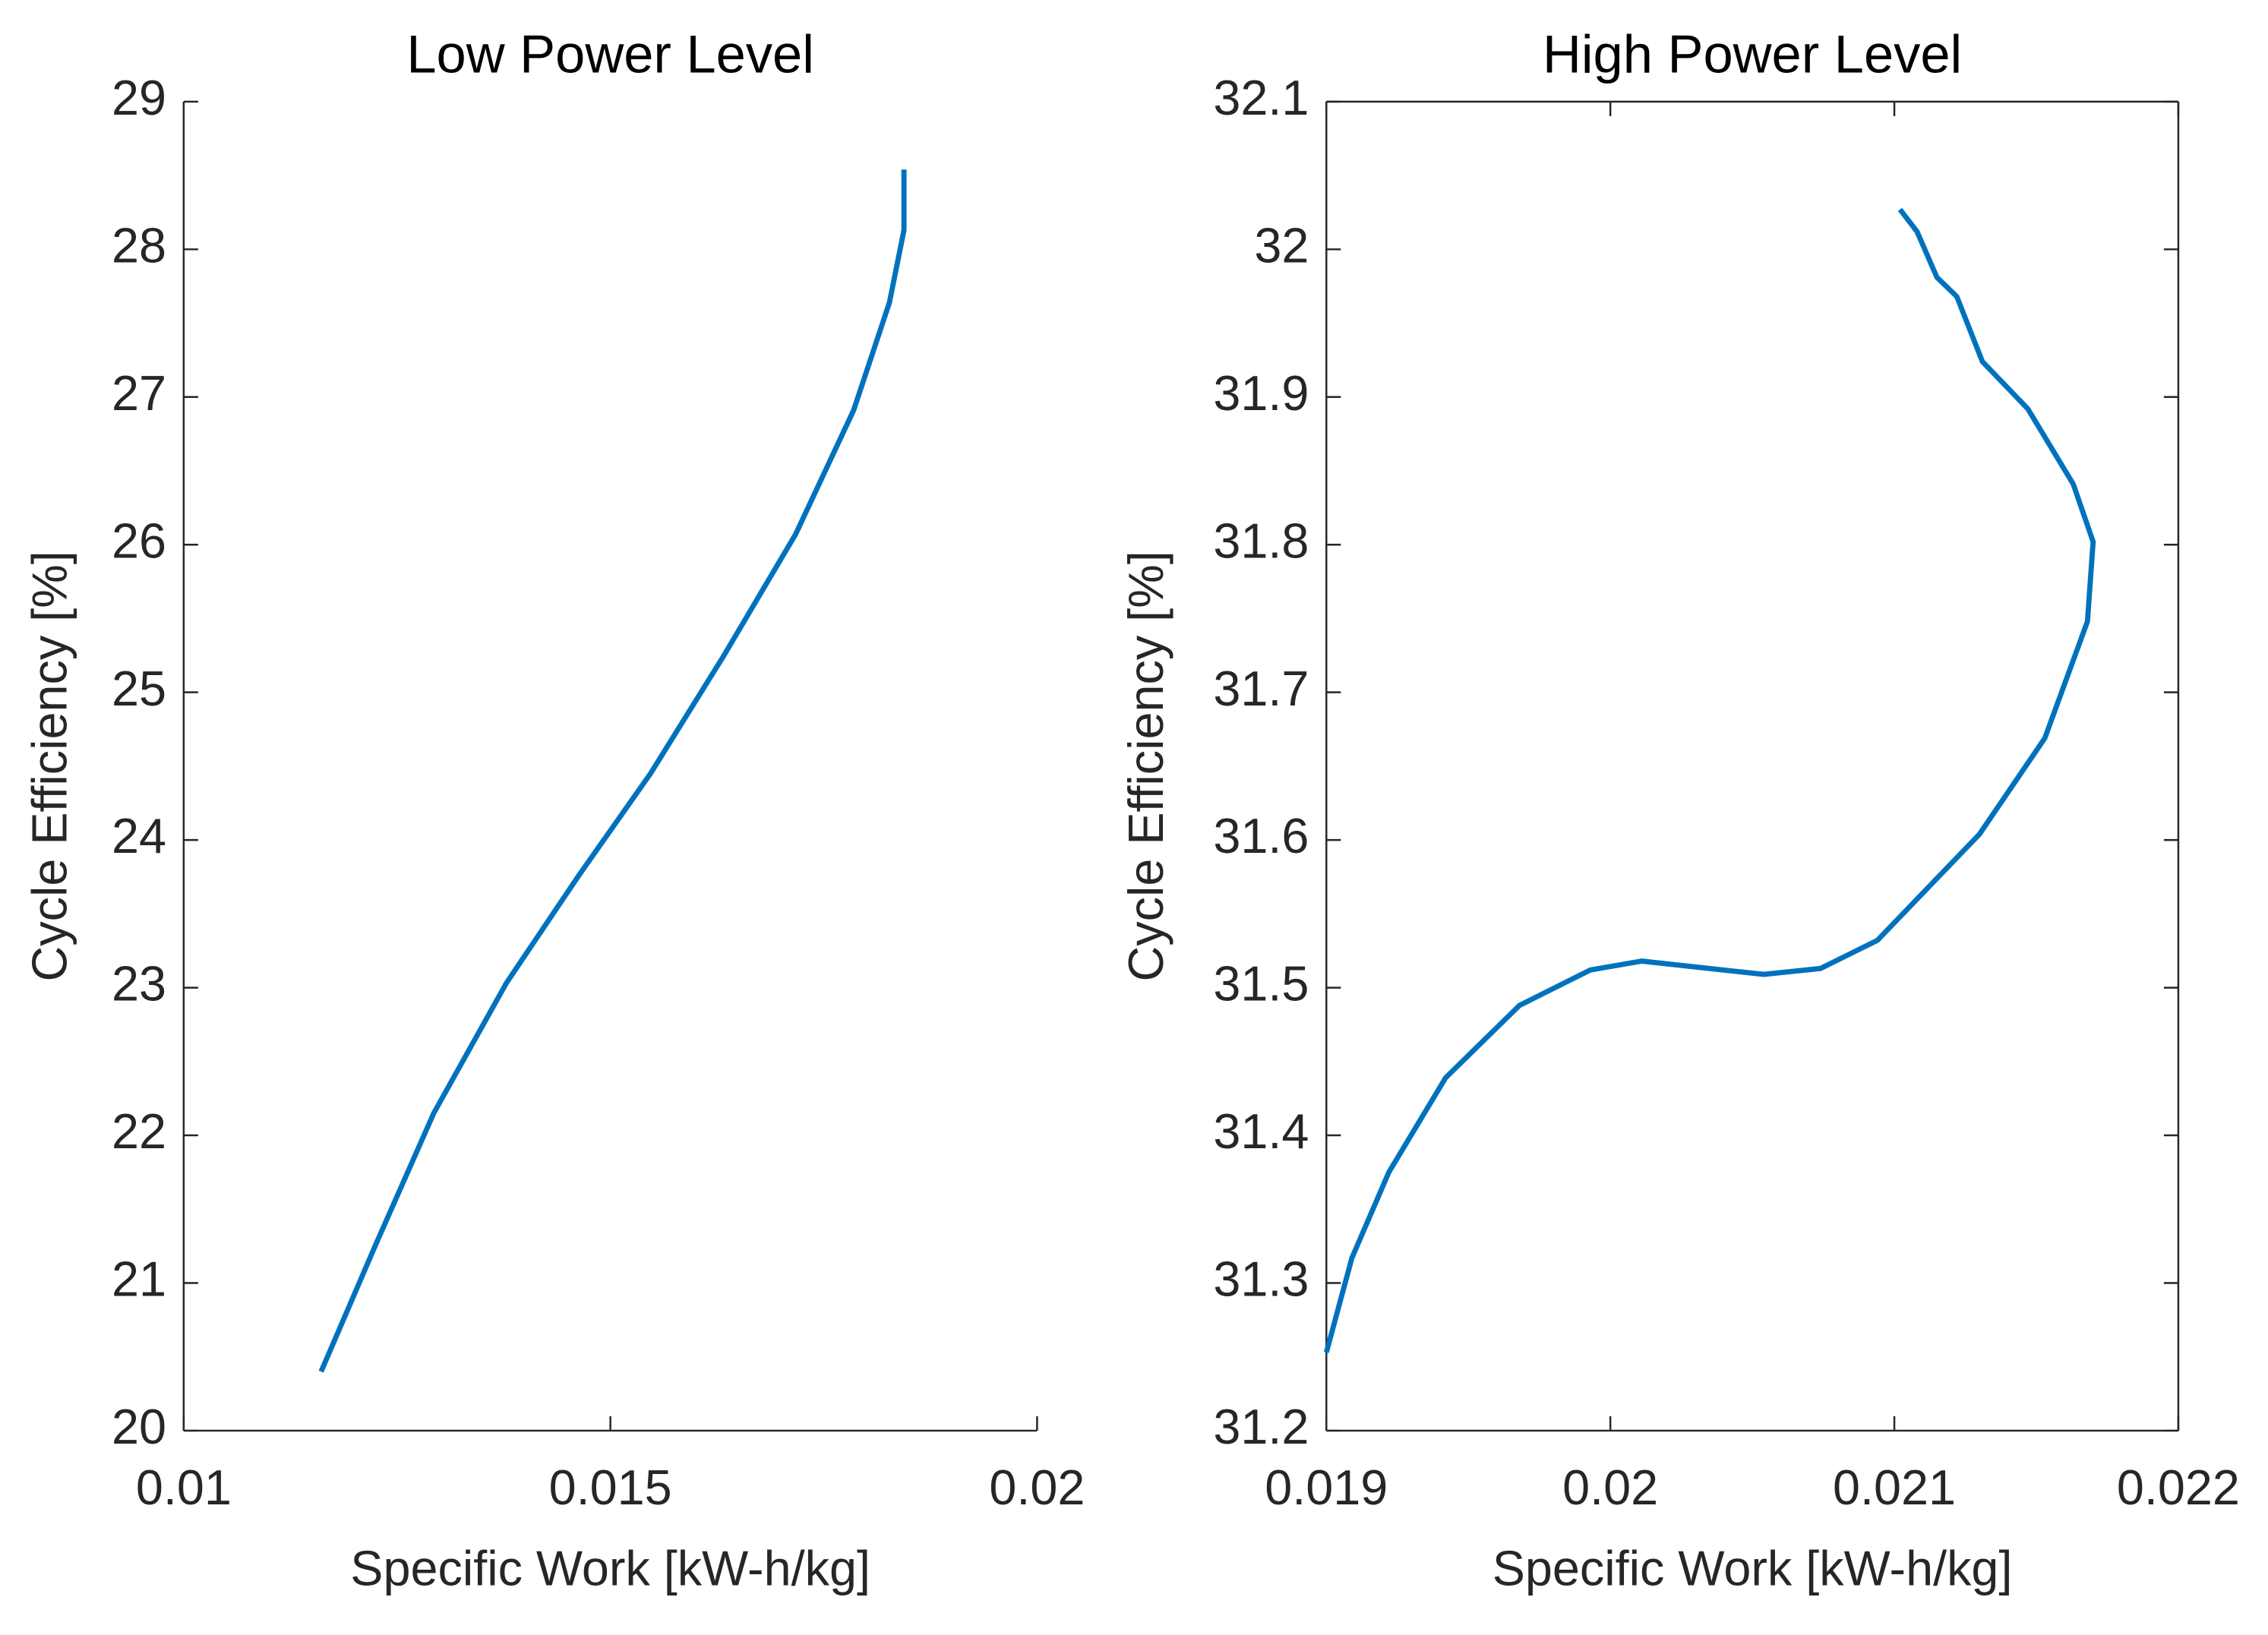  What do you see at coordinates (1261, 984) in the screenshot?
I see `y-tick-label: 31.5` at bounding box center [1261, 984].